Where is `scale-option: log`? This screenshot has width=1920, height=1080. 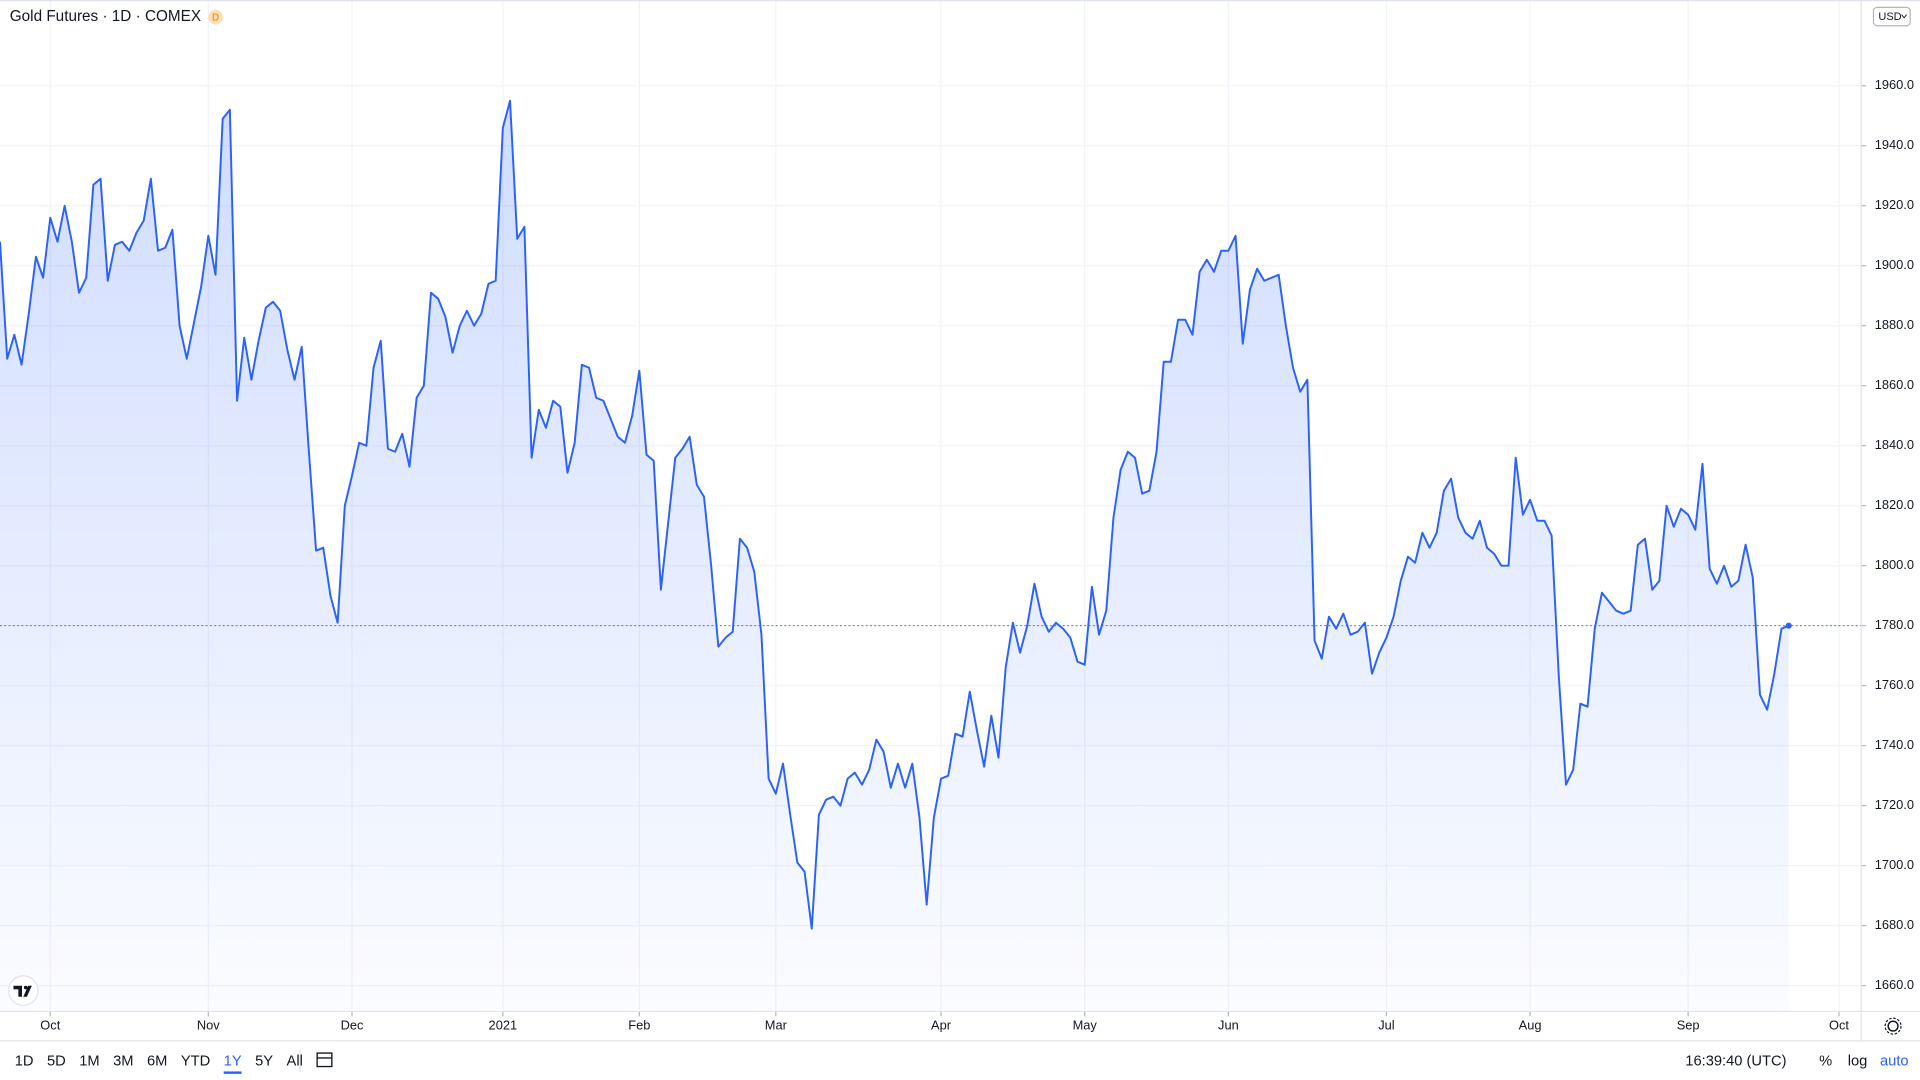
scale-option: log is located at coordinates (1858, 1062).